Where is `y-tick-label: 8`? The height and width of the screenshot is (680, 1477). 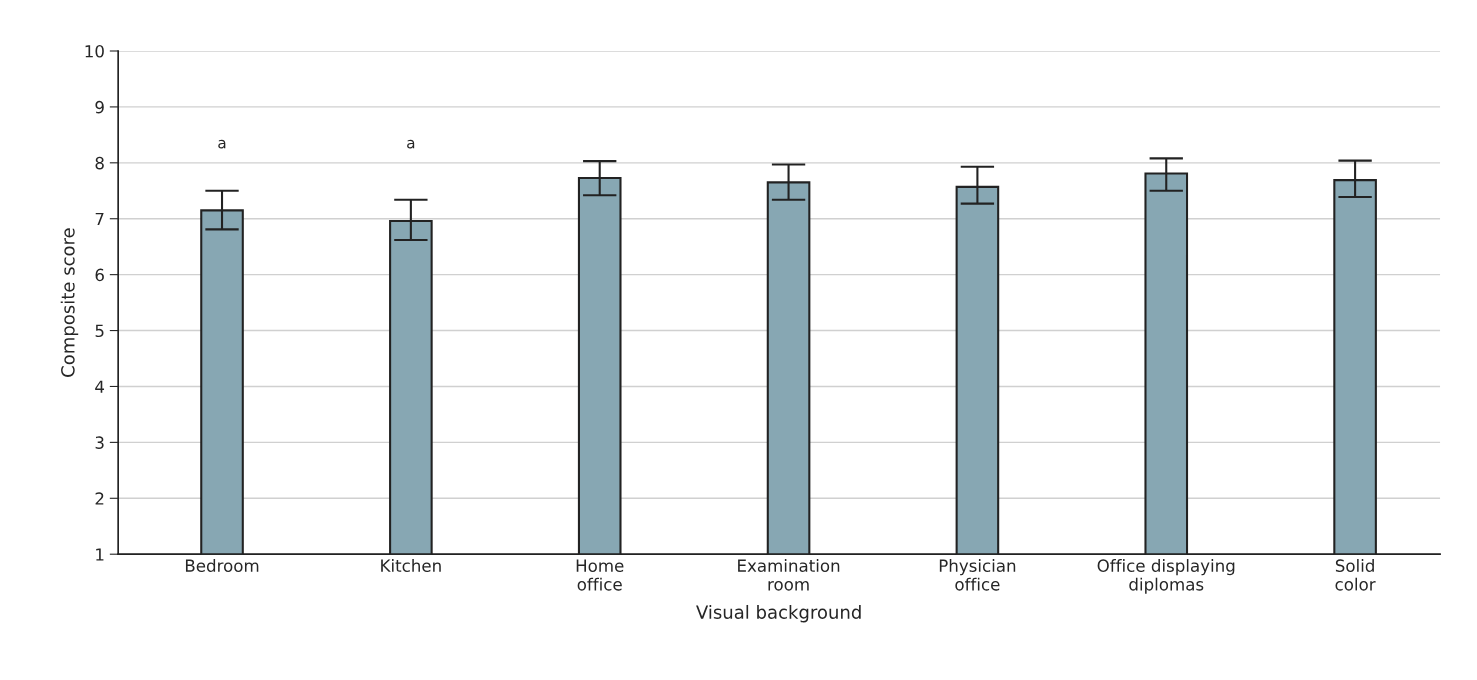
y-tick-label: 8 is located at coordinates (99, 163).